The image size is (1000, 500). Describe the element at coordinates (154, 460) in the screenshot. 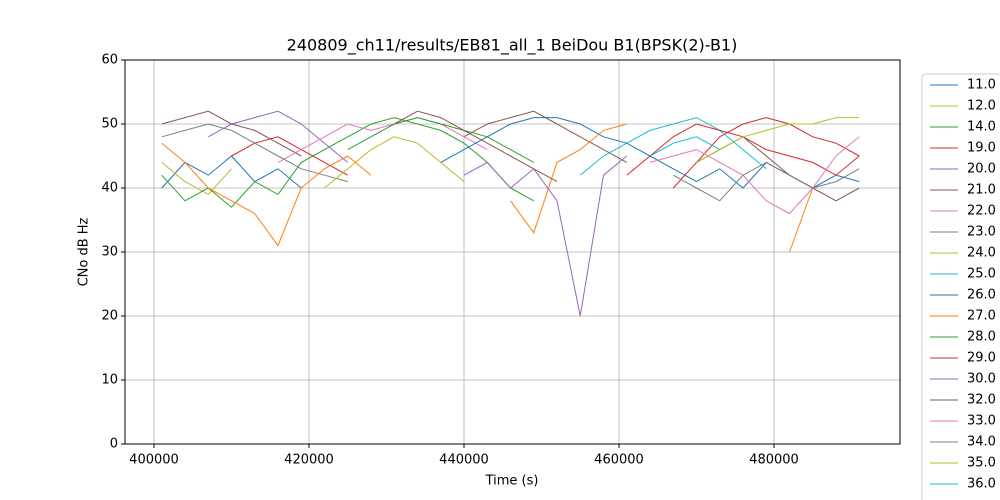

I see `x-tick-label: 400000` at that location.